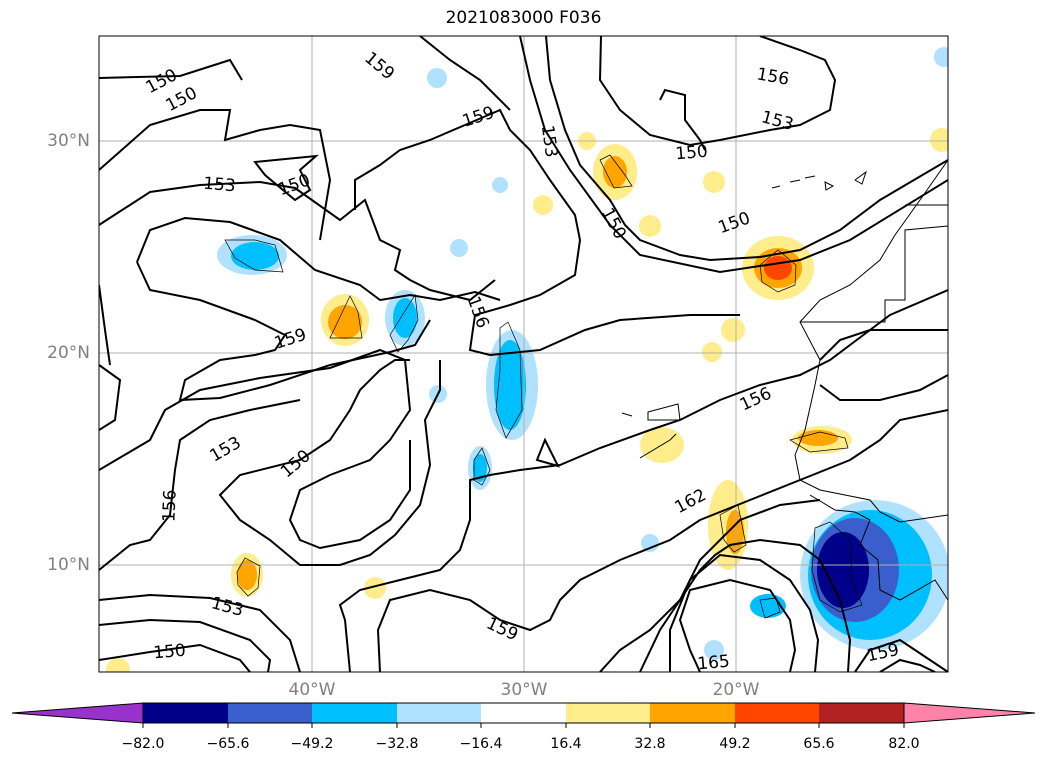 This screenshot has height=763, width=1047. Describe the element at coordinates (714, 663) in the screenshot. I see `contour-label: 165` at that location.